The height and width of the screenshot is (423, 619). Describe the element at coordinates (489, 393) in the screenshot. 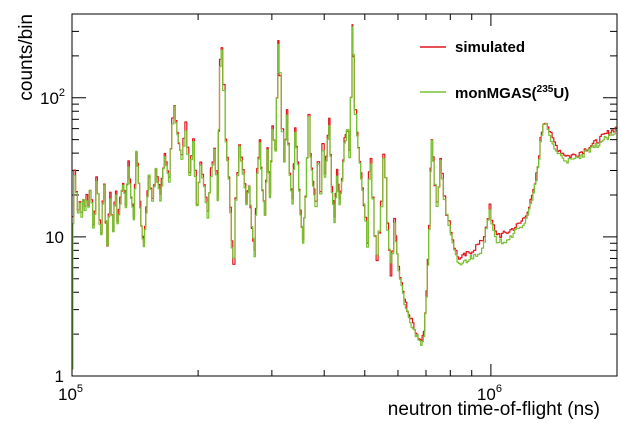

I see `x-tick-label: 10⁶` at that location.